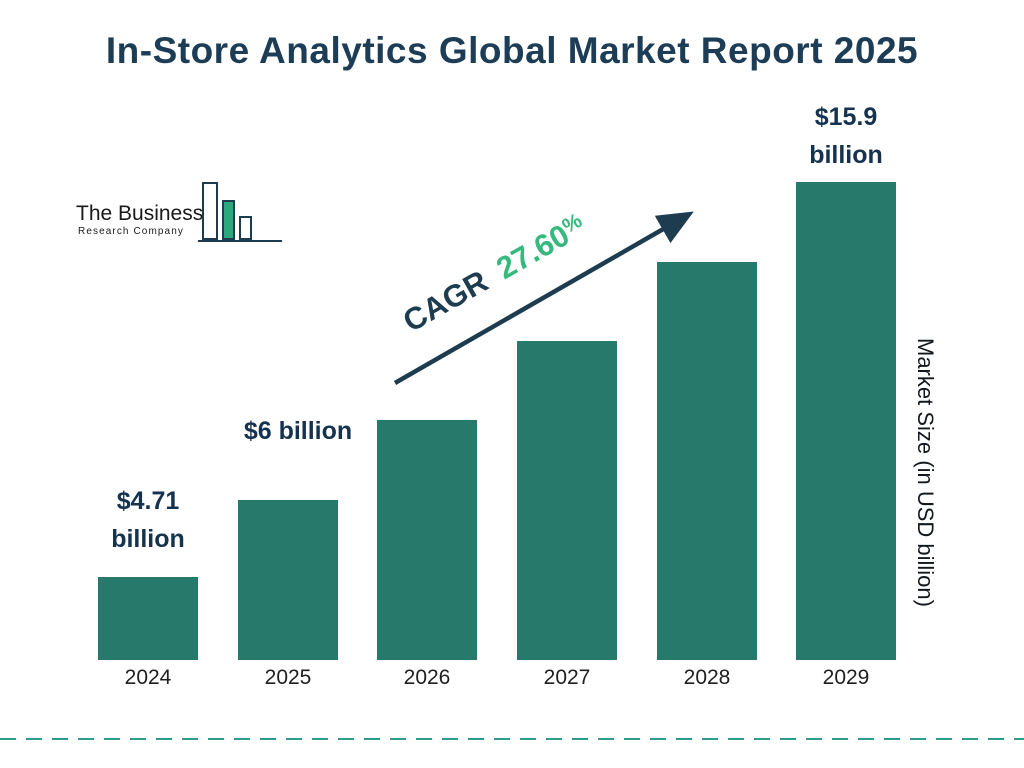  I want to click on x-tick-2026: 2026, so click(427, 677).